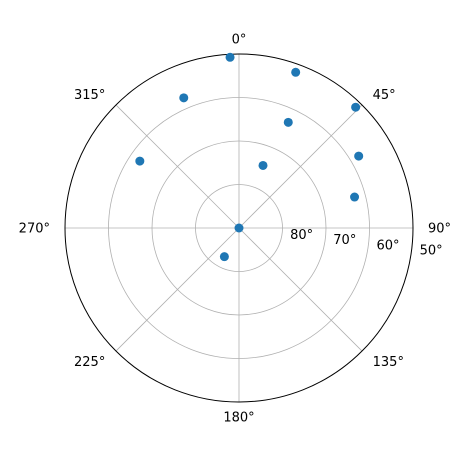 The image size is (473, 457). I want to click on theta-tick-label: 225°, so click(89, 362).